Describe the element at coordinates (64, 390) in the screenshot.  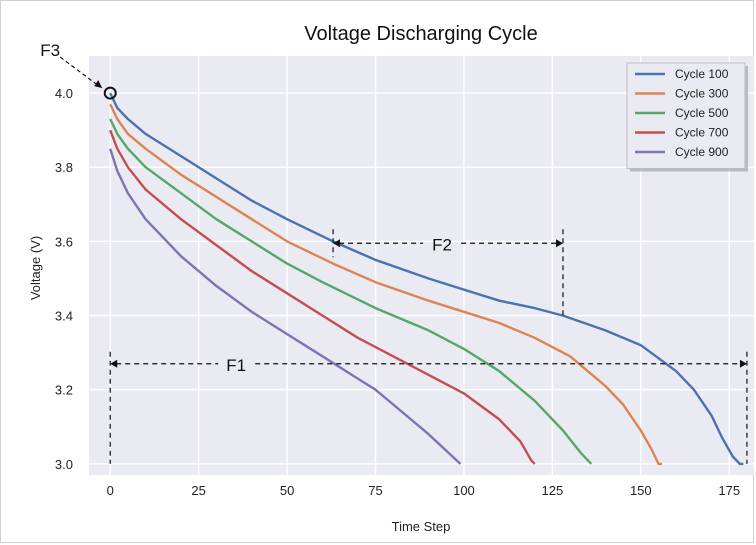
I see `y-tick-label: 3.2` at that location.